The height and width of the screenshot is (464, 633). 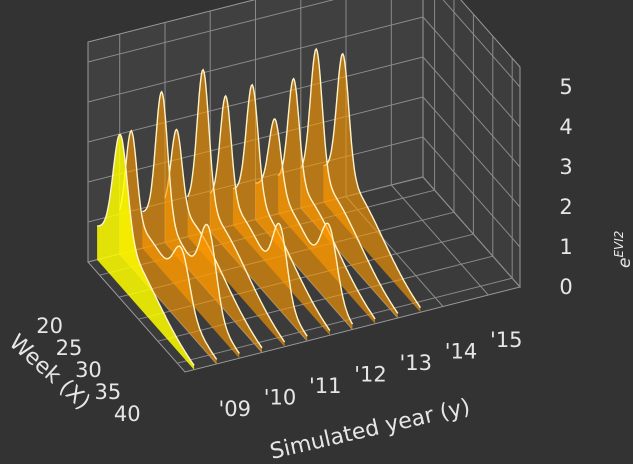 I want to click on y-axis-label: Simulated year (y), so click(x=370, y=429).